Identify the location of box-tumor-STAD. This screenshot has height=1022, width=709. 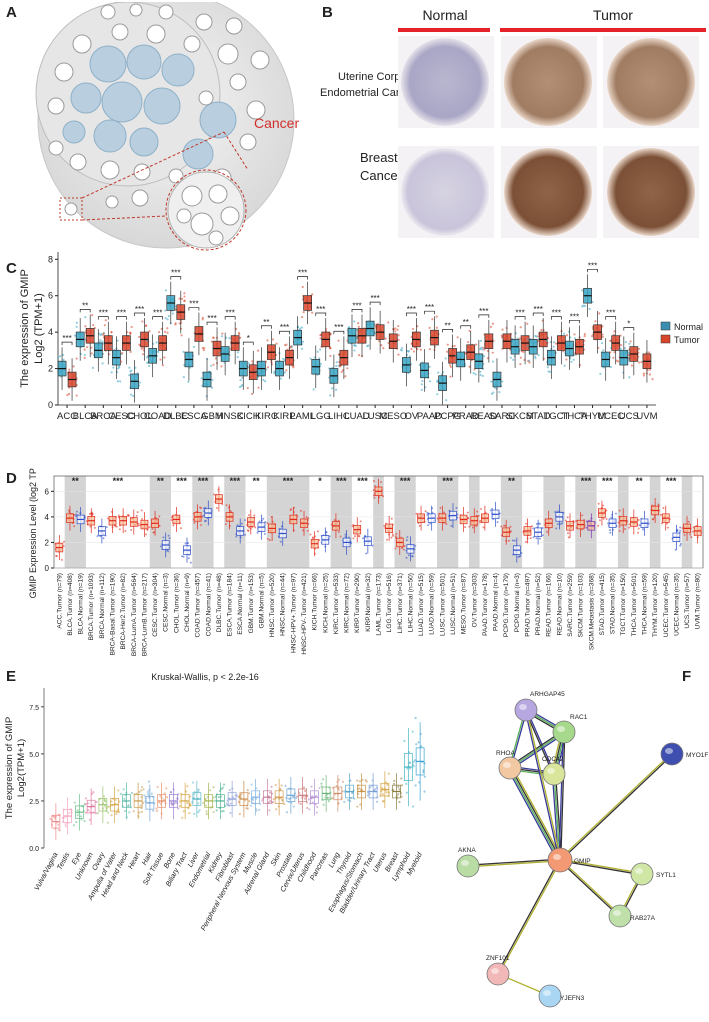
(543, 339).